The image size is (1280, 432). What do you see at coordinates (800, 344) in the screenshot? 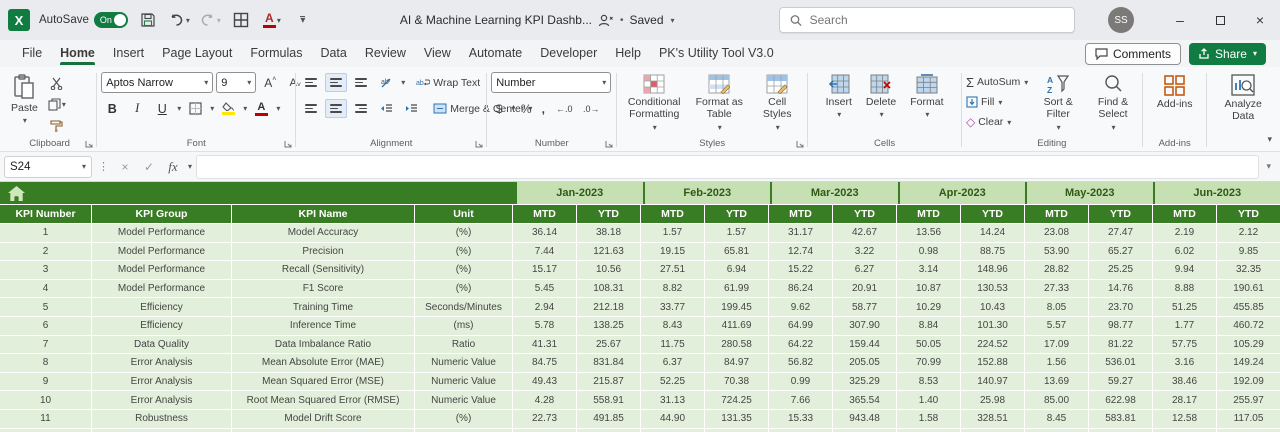
I see `value-cell: 64.22` at bounding box center [800, 344].